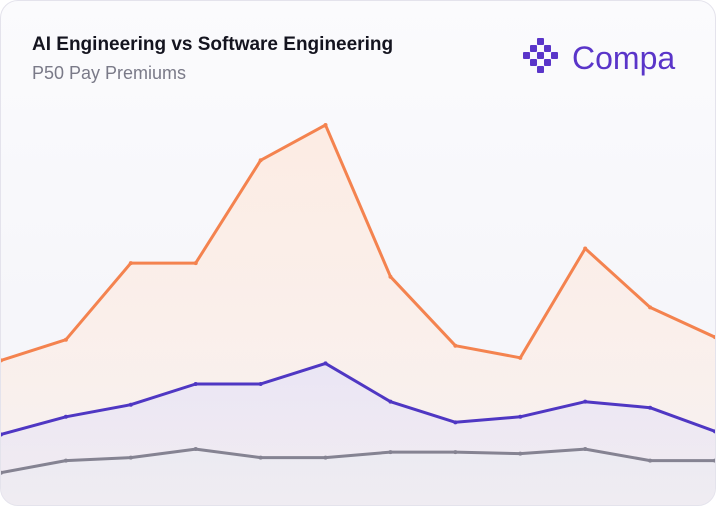 This screenshot has height=506, width=716. I want to click on series-mid-line, so click(358, 398).